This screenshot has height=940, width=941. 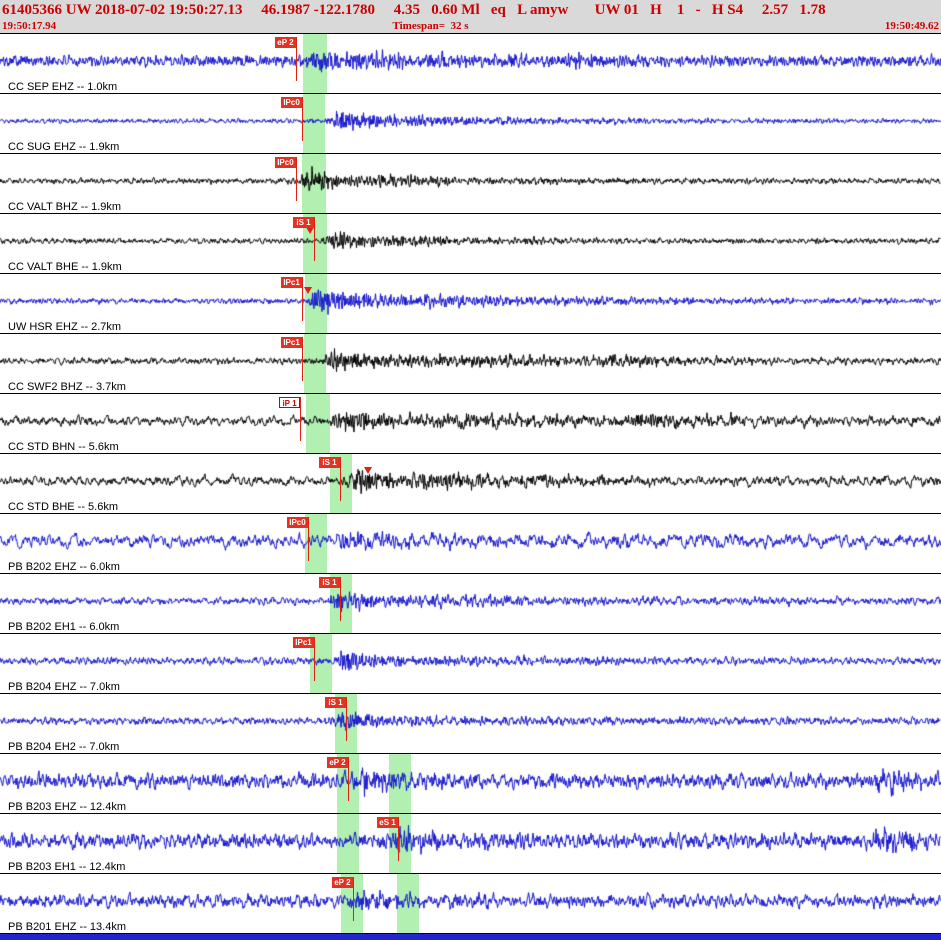 I want to click on trace-row: IPc1 PB B204 EHZ -- 7.0km, so click(x=470, y=664).